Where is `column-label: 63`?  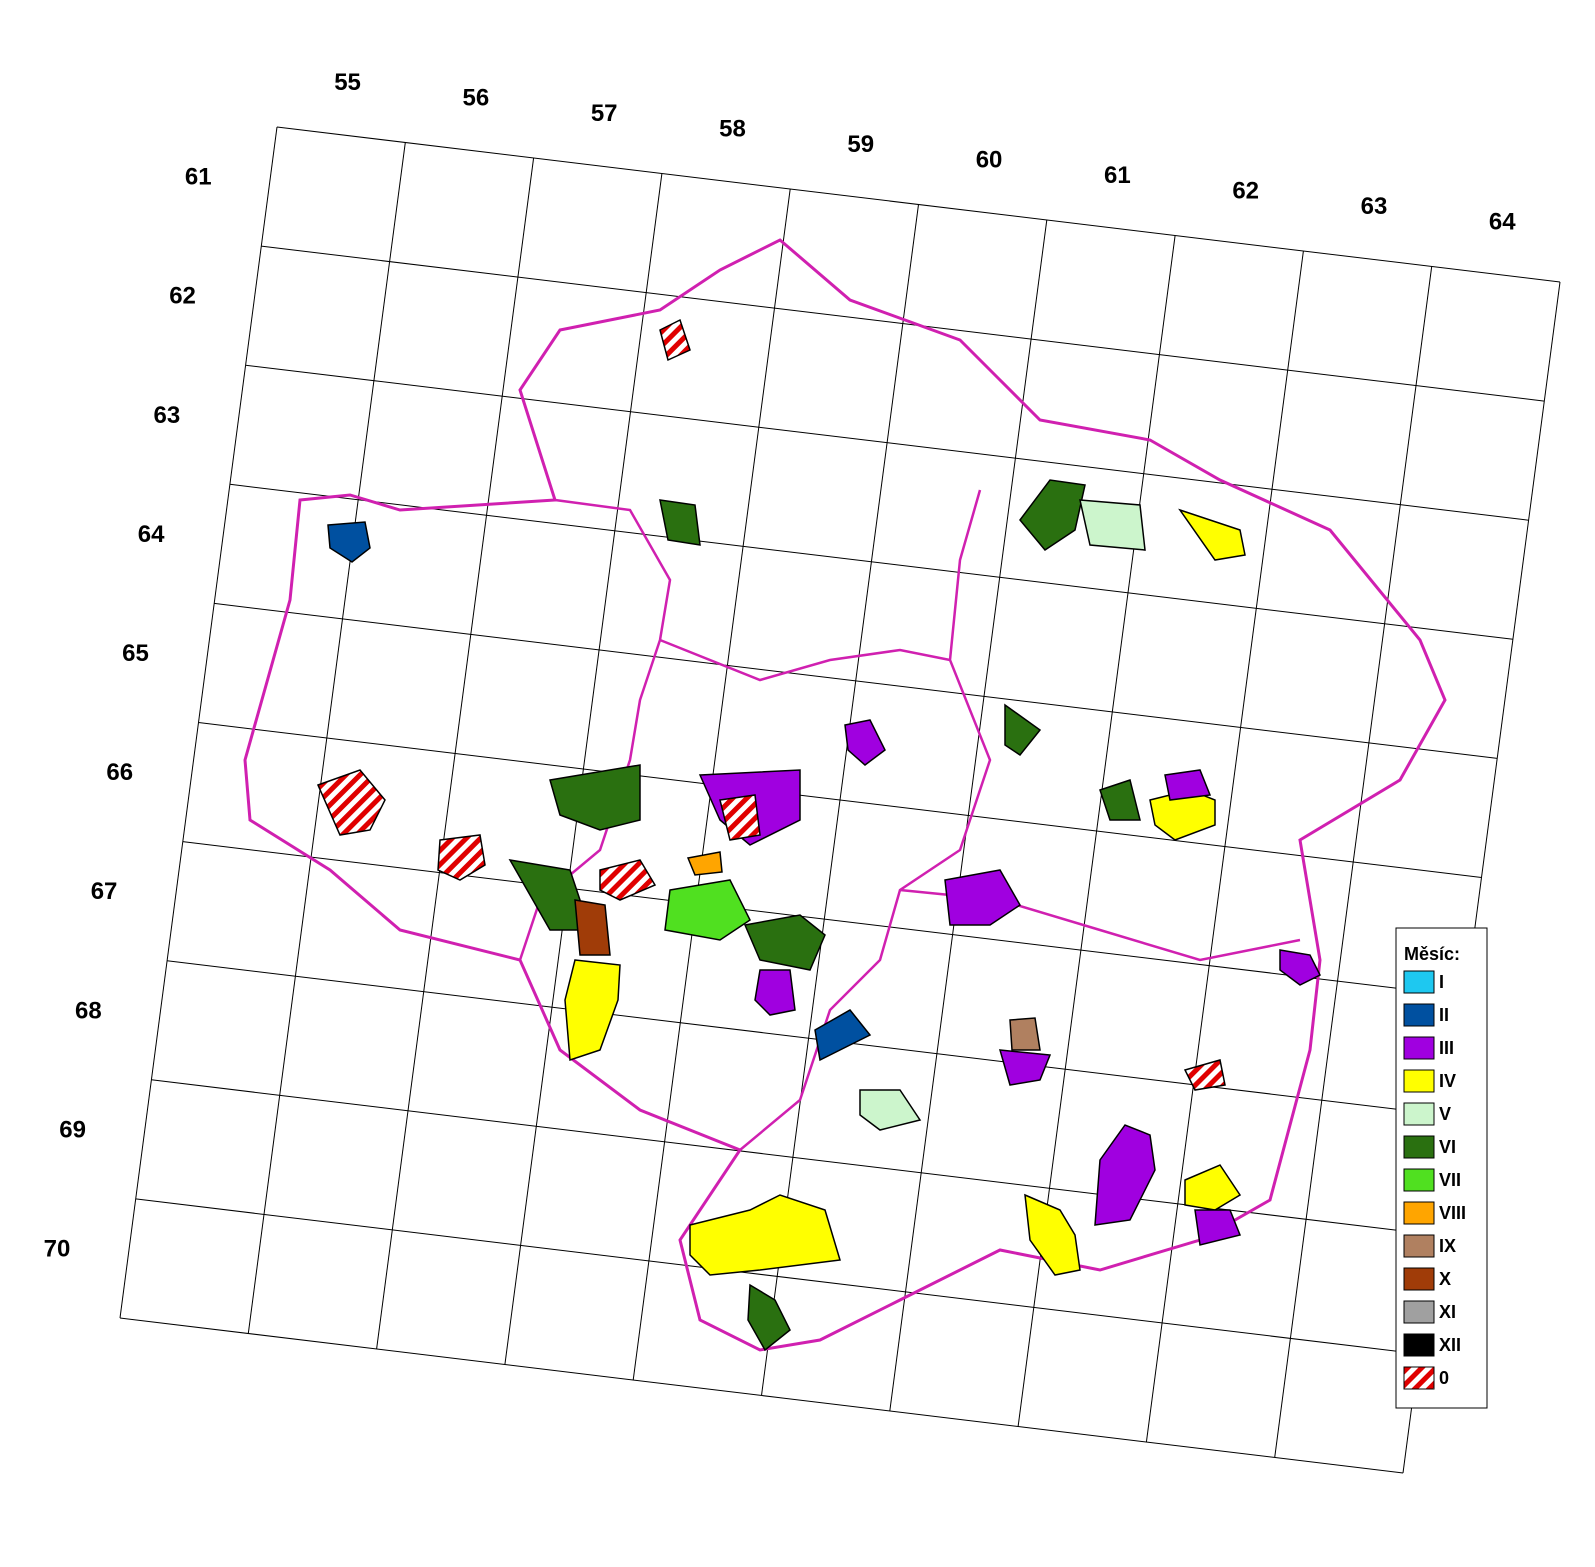
column-label: 63 is located at coordinates (1374, 206).